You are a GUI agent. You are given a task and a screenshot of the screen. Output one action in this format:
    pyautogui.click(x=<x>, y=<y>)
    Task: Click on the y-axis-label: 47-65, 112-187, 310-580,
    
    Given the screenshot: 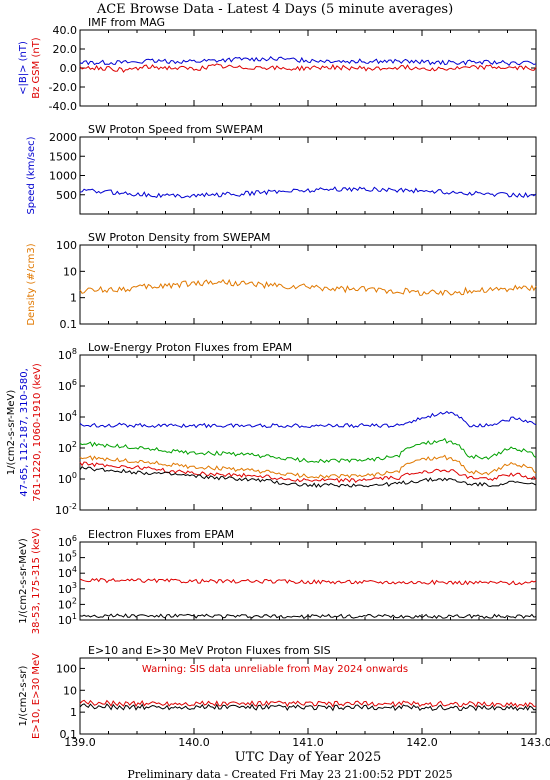 What is the action you would take?
    pyautogui.click(x=24, y=432)
    